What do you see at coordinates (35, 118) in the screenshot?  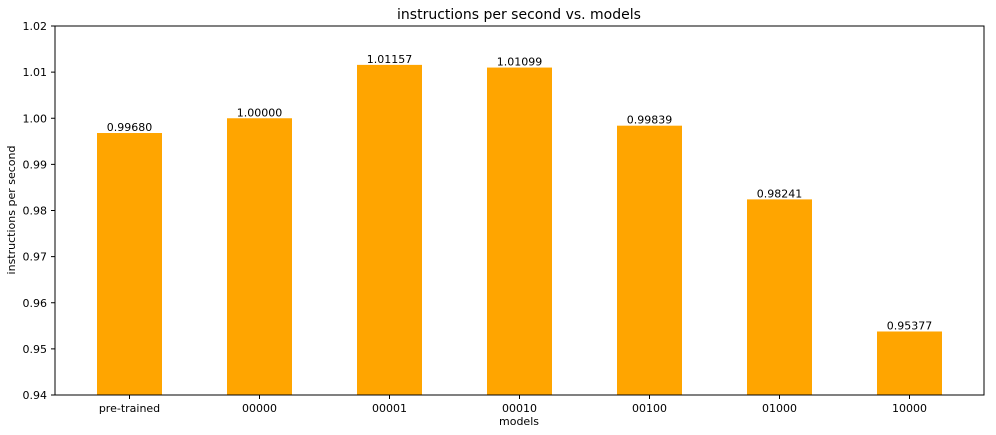 I see `y-tick-label: 1.00` at bounding box center [35, 118].